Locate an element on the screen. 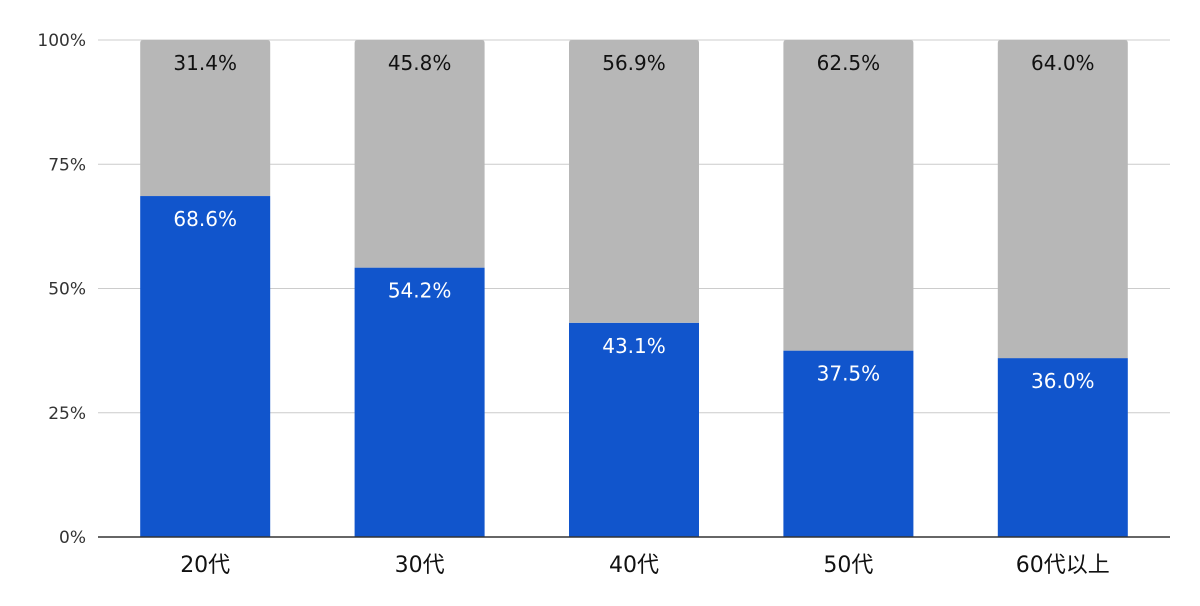 The image size is (1200, 606). data-label: 31.4% is located at coordinates (205, 63).